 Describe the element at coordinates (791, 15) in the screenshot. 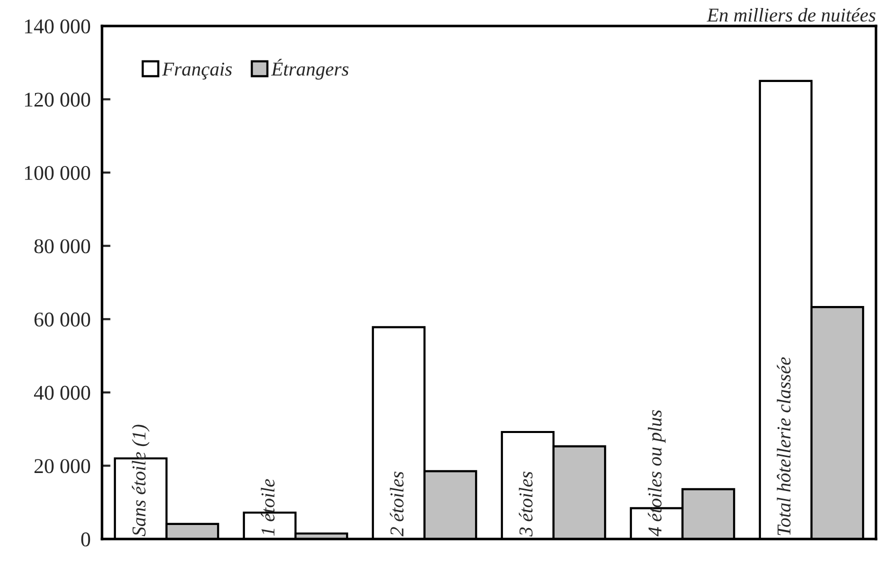

I see `text: En milliers de nuitées` at that location.